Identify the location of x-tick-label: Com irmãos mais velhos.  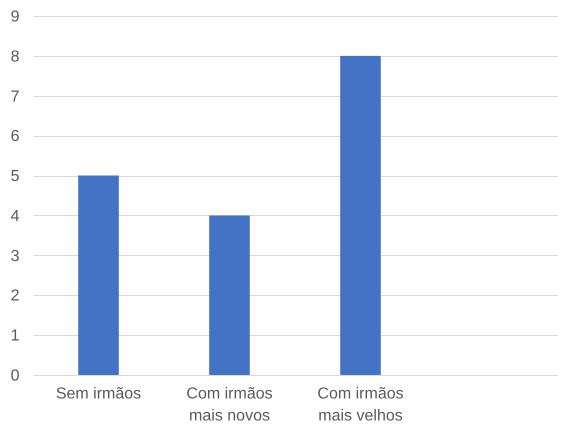
(360, 405).